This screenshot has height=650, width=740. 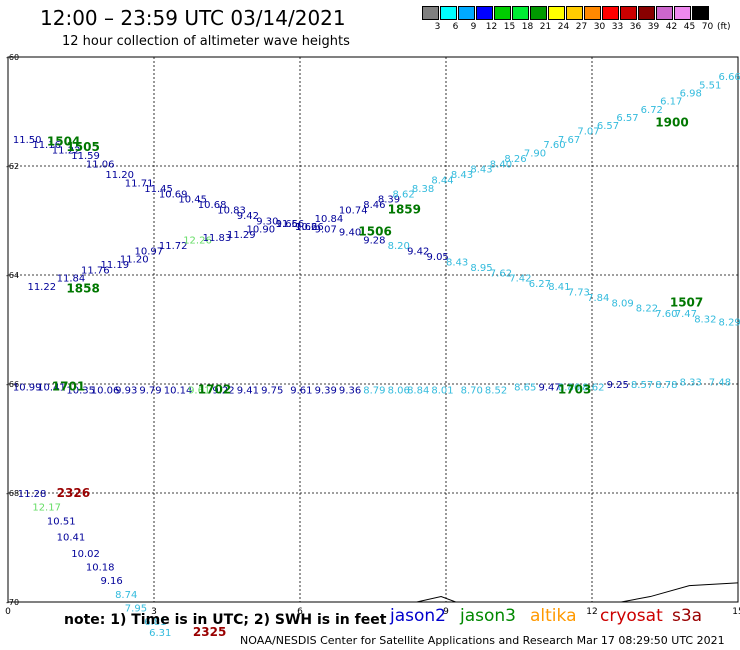 I want to click on wave-height-label: 11.06, so click(x=100, y=164).